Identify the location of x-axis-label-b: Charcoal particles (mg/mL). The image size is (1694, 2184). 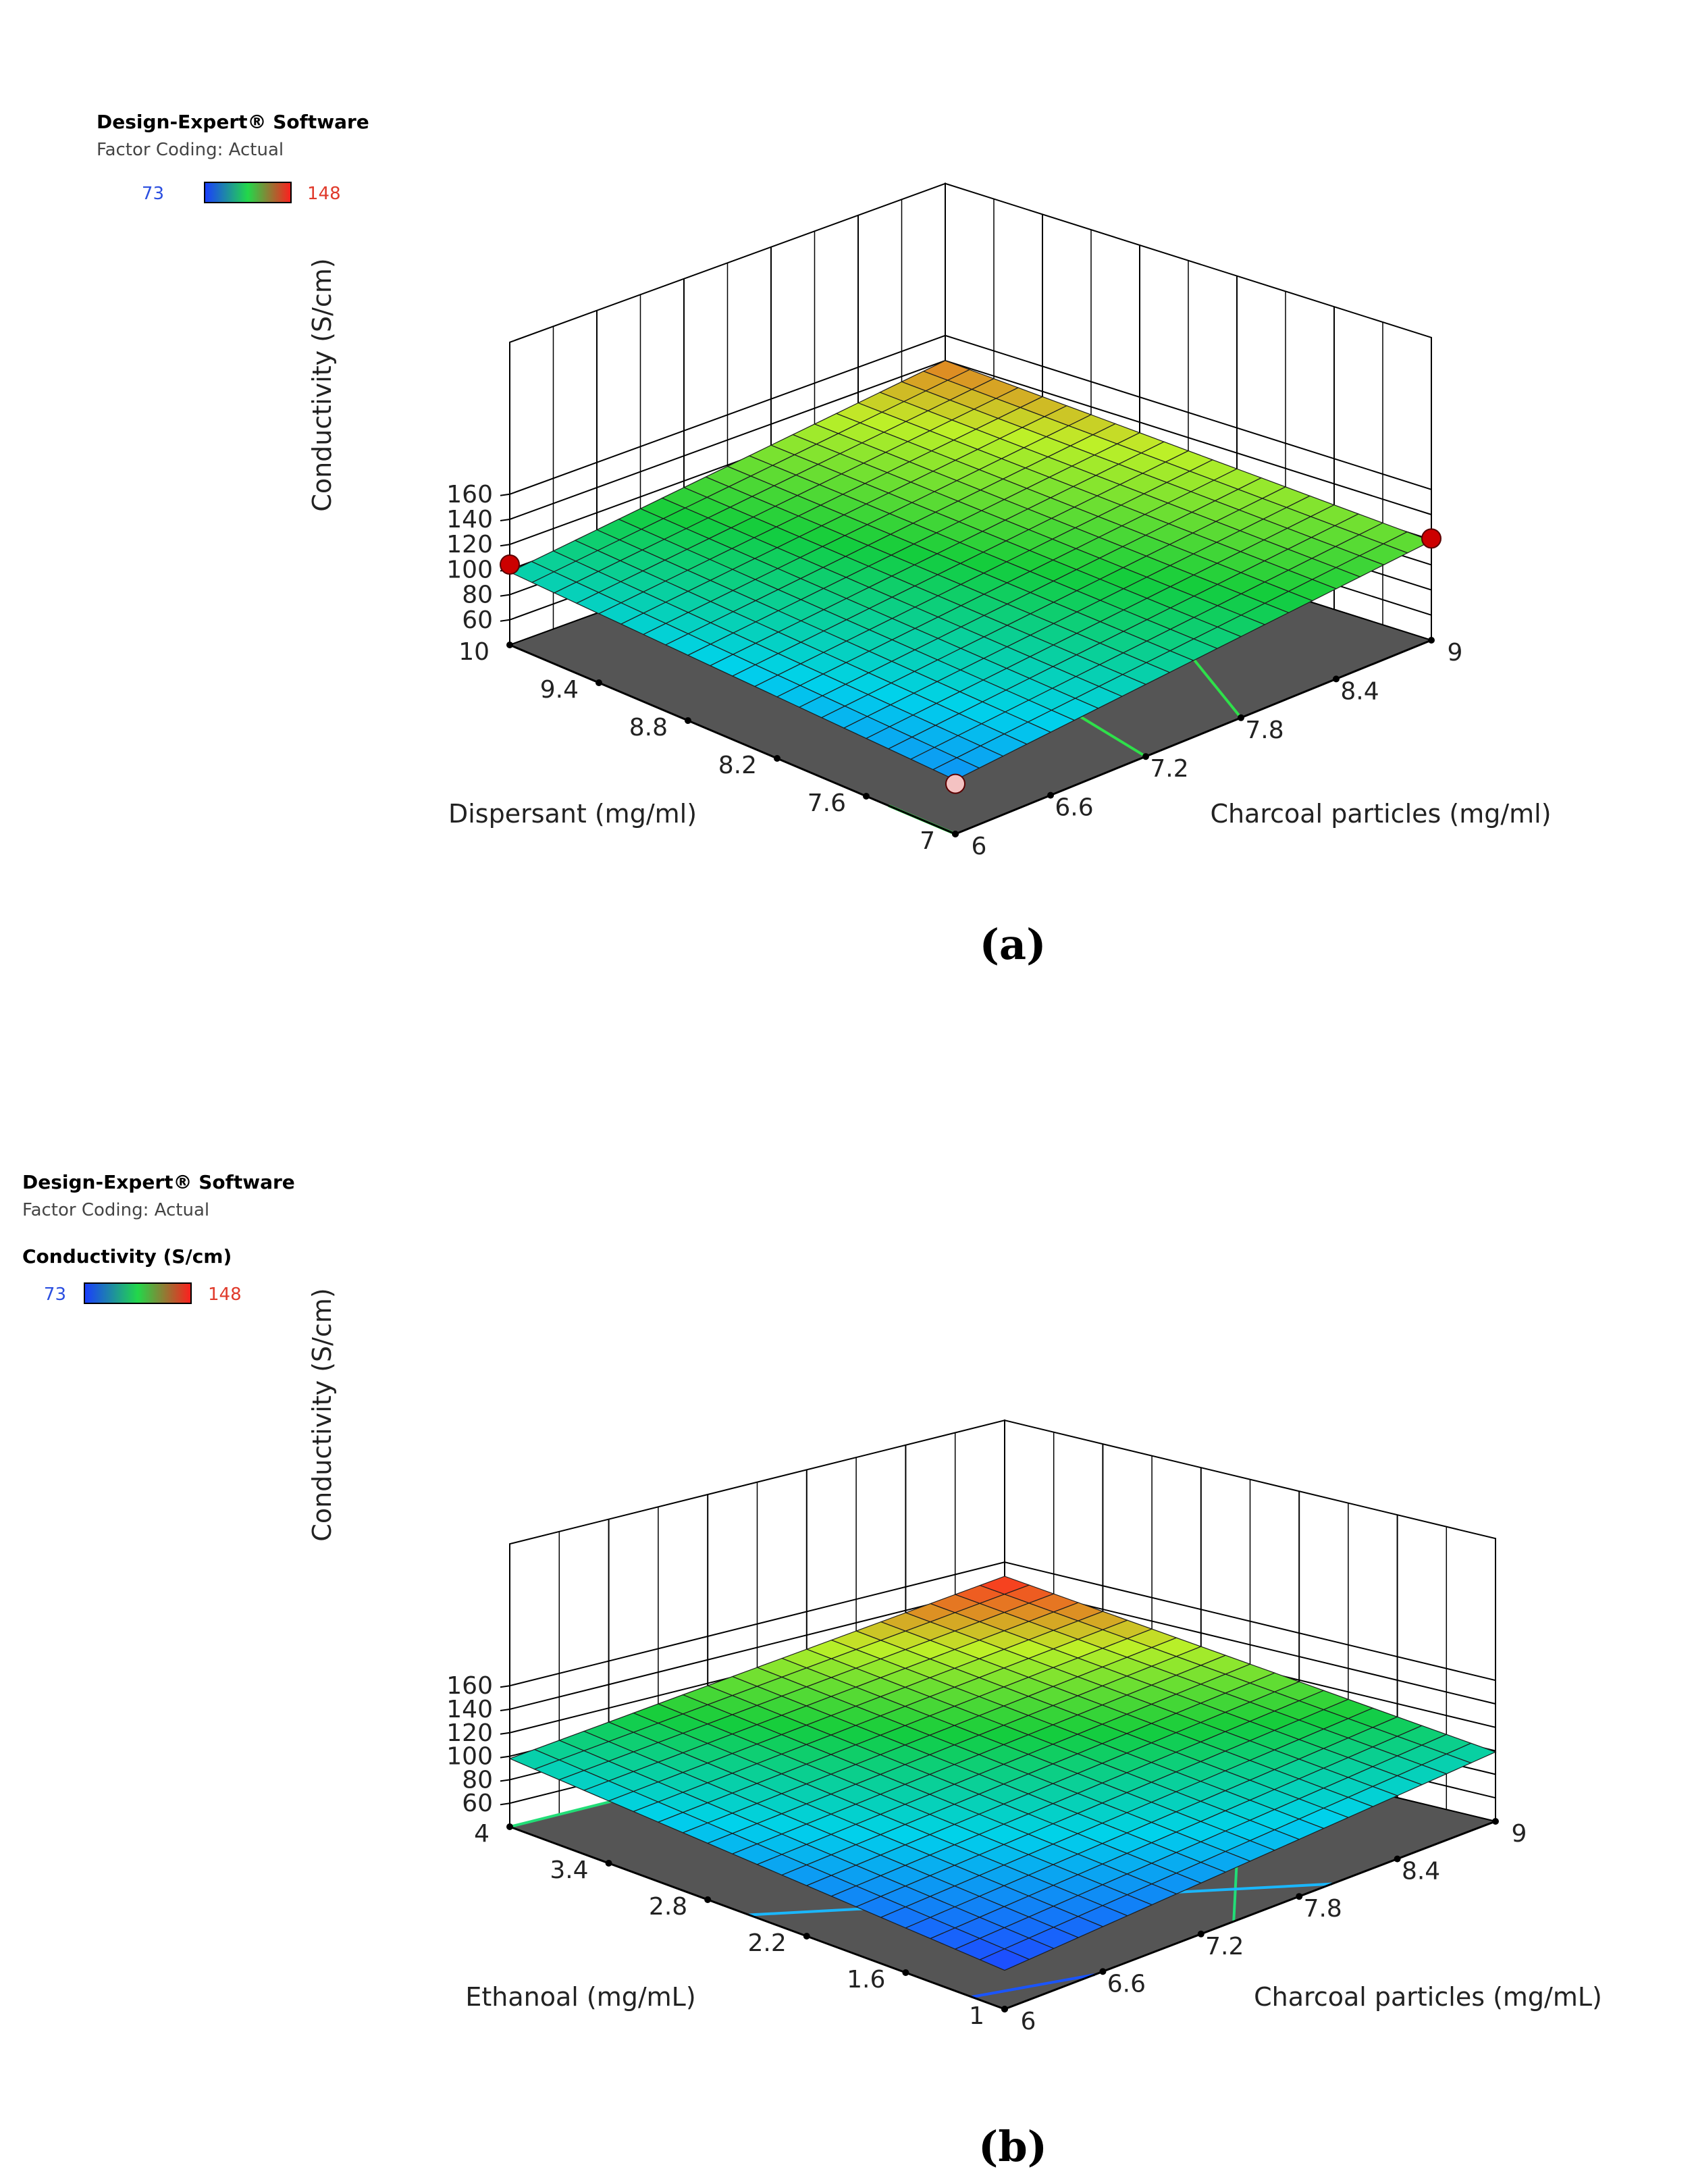
(1428, 1997).